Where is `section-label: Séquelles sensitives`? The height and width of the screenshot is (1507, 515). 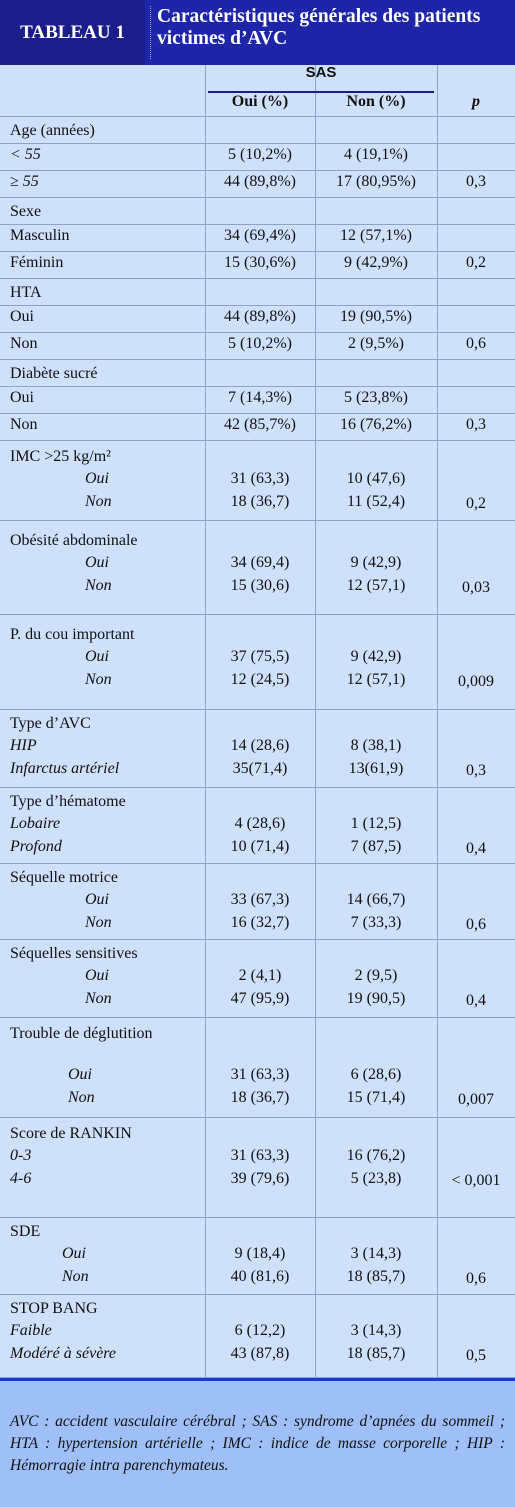 section-label: Séquelles sensitives is located at coordinates (74, 953).